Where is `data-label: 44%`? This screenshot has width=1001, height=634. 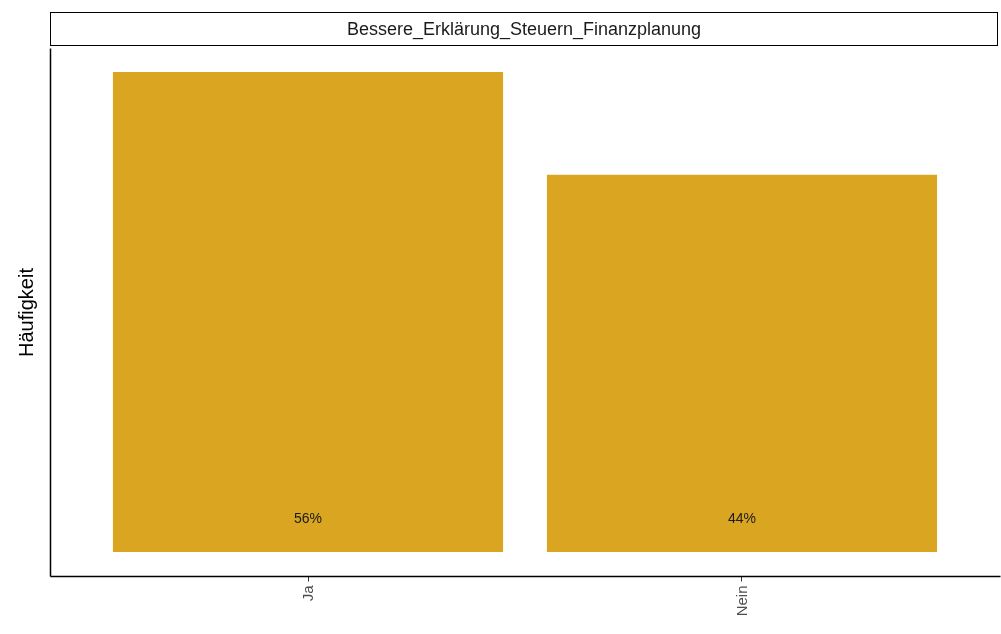
data-label: 44% is located at coordinates (742, 518).